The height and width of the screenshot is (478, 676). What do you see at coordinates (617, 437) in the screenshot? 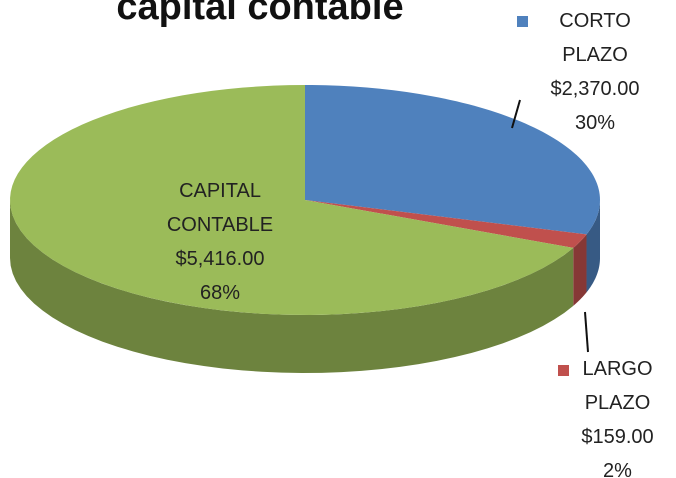
I see `label-value: $159.00` at bounding box center [617, 437].